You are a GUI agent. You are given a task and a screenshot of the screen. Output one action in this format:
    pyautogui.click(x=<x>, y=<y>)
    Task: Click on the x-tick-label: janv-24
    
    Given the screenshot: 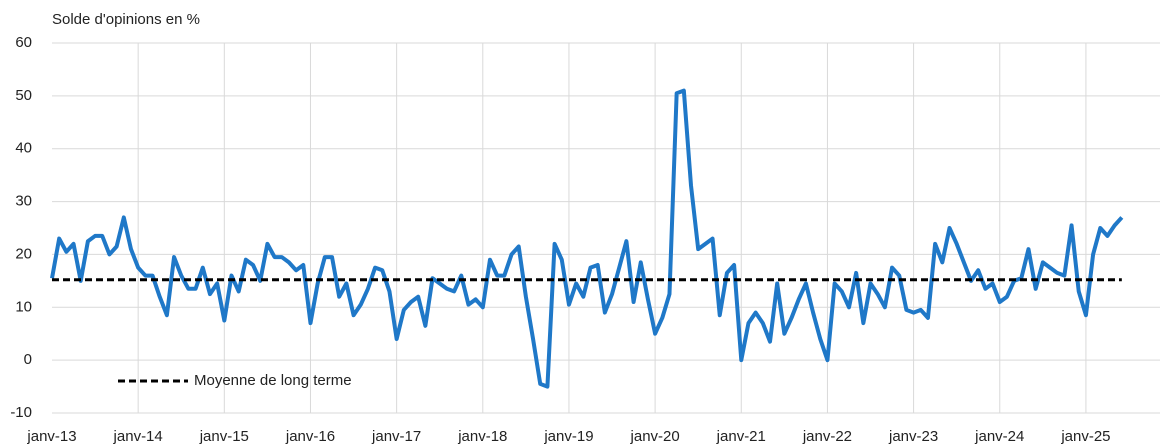 What is the action you would take?
    pyautogui.click(x=999, y=436)
    